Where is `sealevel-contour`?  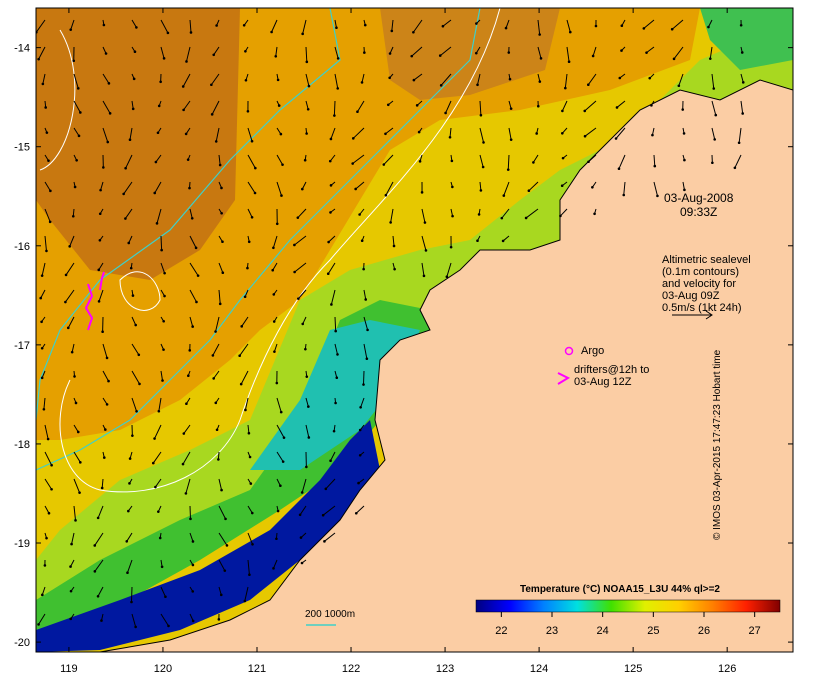 sealevel-contour is located at coordinates (57, 100).